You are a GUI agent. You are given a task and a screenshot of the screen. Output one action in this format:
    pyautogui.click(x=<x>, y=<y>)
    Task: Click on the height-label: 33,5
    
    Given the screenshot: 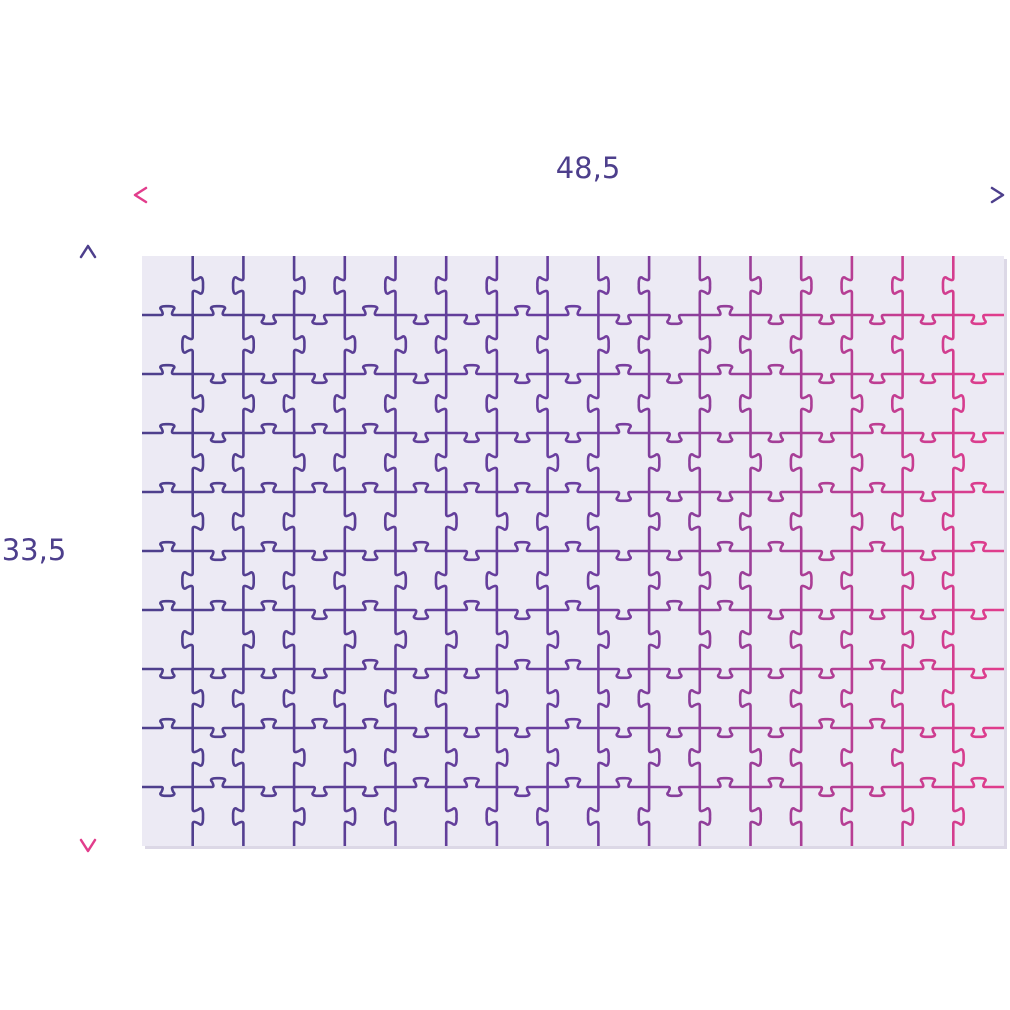 What is the action you would take?
    pyautogui.click(x=34, y=550)
    